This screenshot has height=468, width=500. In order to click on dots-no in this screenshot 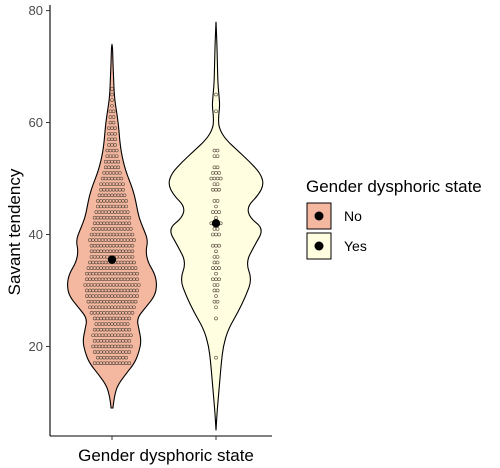, I will do `click(112, 226)`.